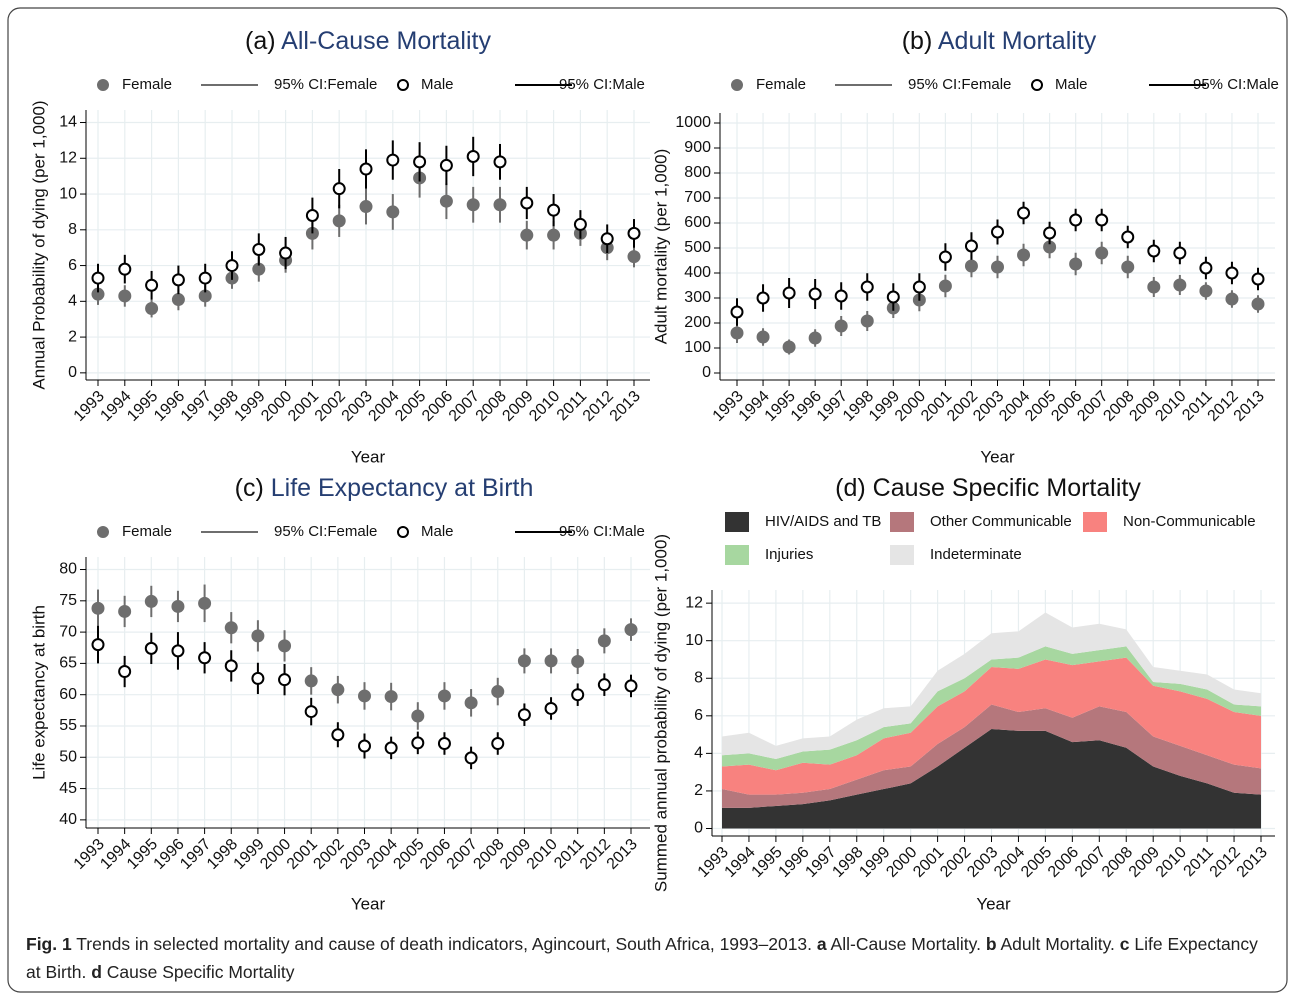  Describe the element at coordinates (249, 488) in the screenshot. I see `title-label: (c)` at that location.